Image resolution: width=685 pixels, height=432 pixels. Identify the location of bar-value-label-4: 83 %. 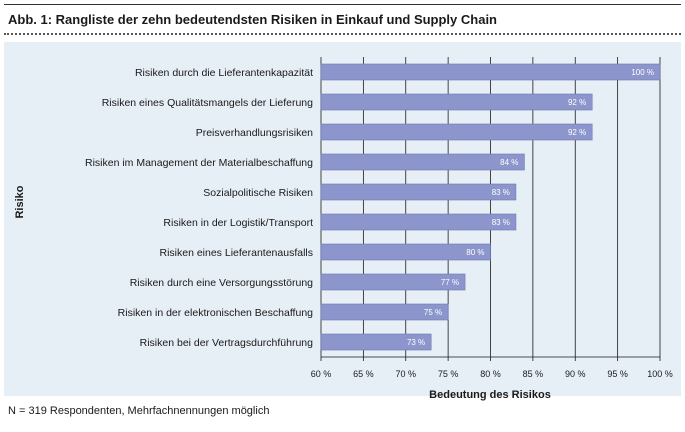
(501, 192).